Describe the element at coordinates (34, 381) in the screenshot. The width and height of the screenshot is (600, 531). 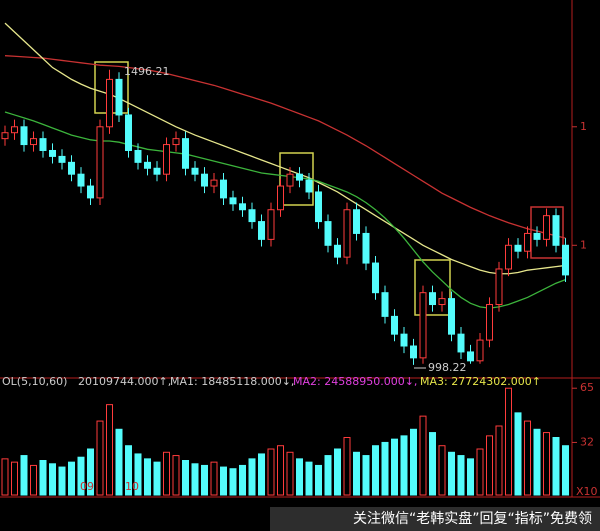
I see `volume-header: OL(5,10,60)` at that location.